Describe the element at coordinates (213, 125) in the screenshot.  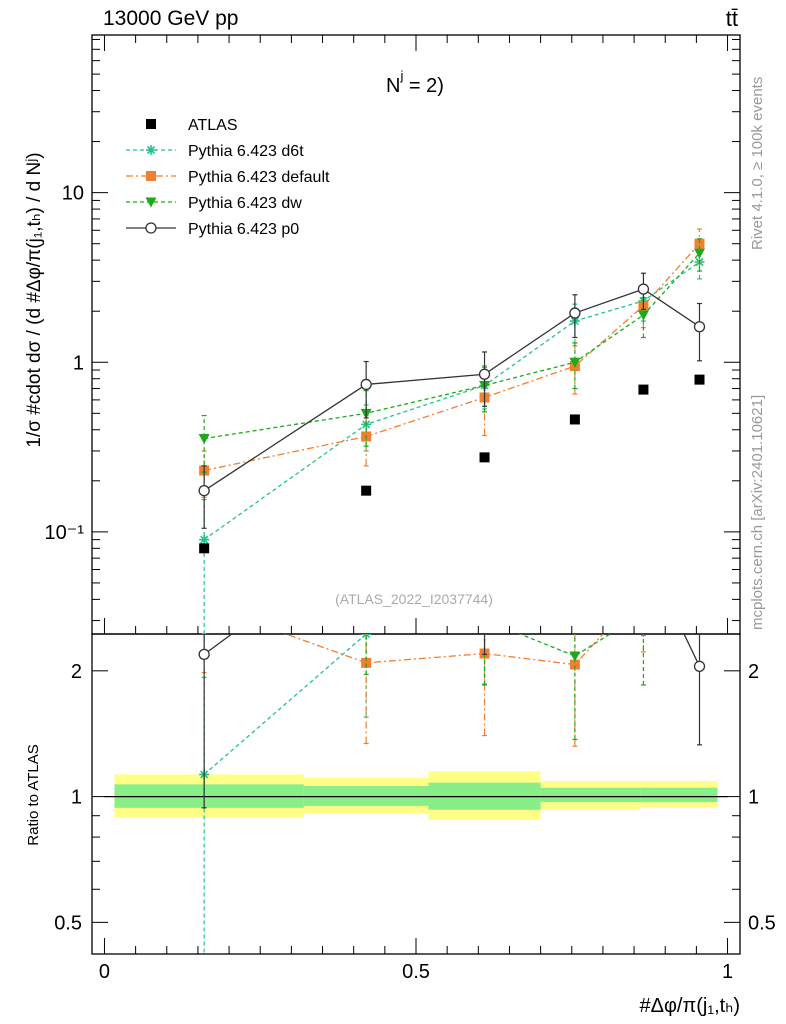
I see `legend-label: ATLAS` at that location.